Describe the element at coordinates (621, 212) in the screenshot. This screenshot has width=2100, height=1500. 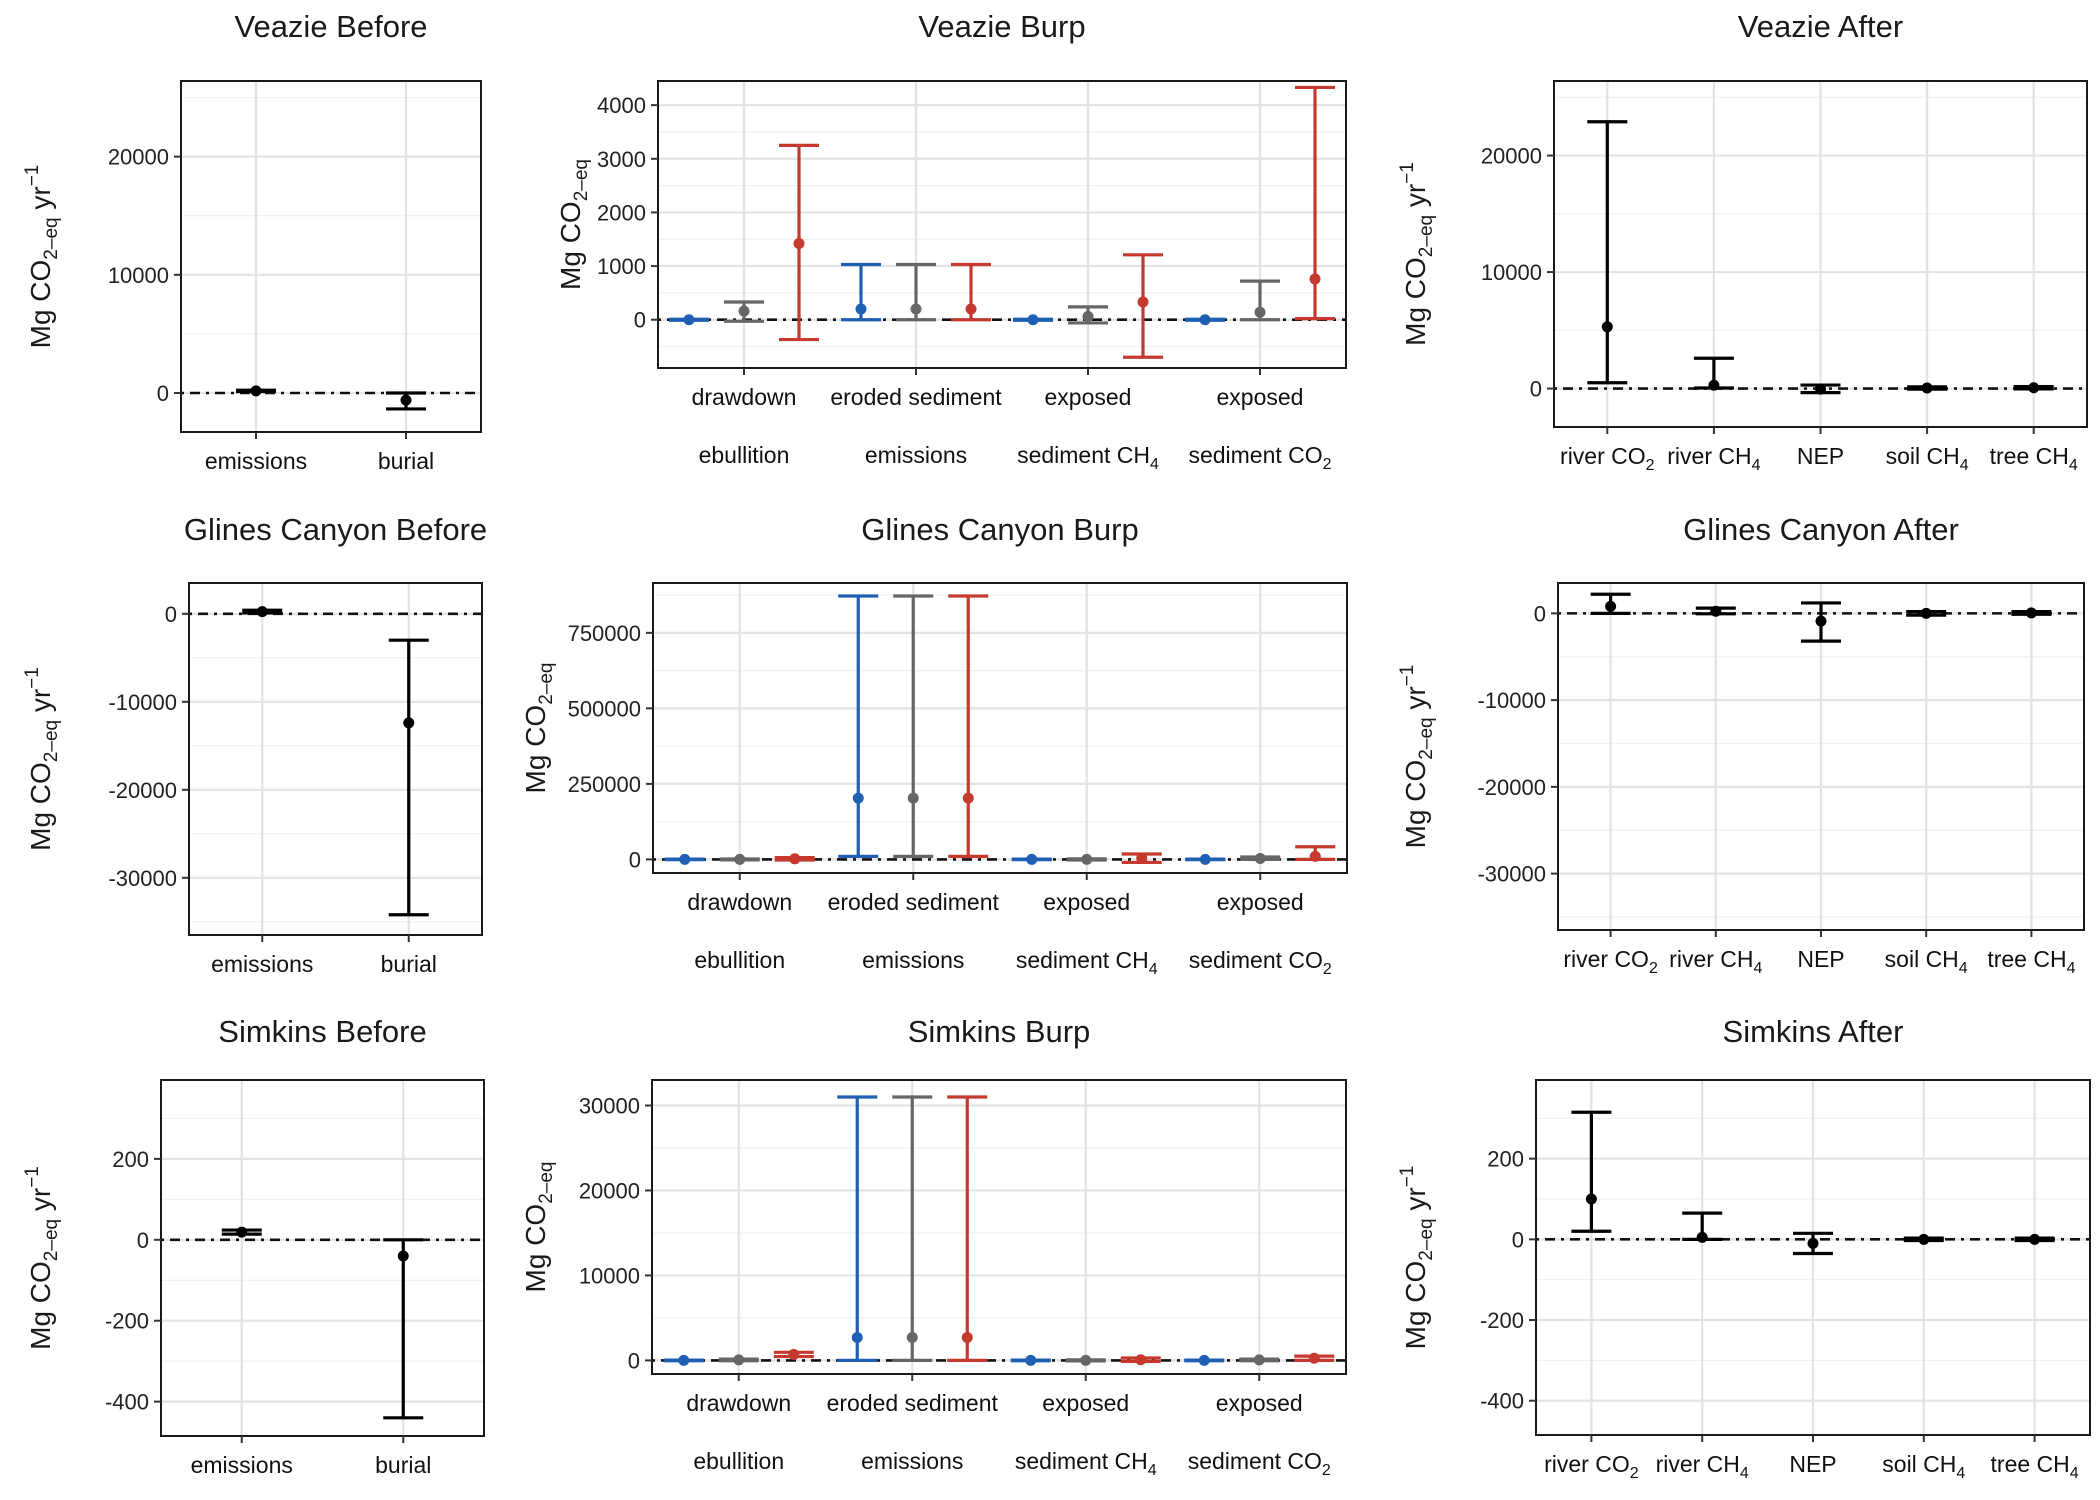
I see `y-tick-label: 2000` at that location.